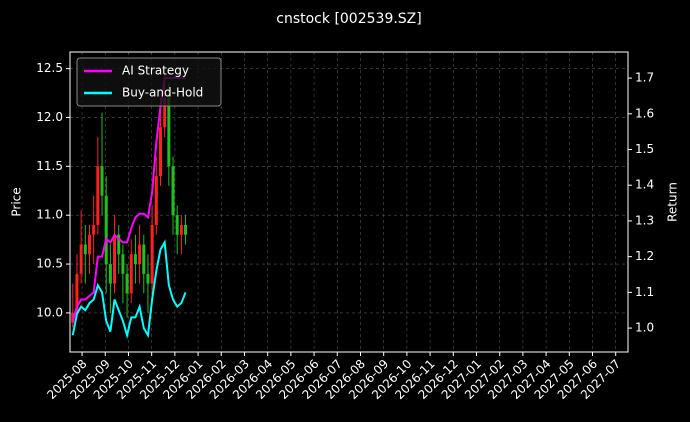 The image size is (690, 422). I want to click on y-tick-label: 12.5, so click(49, 68).